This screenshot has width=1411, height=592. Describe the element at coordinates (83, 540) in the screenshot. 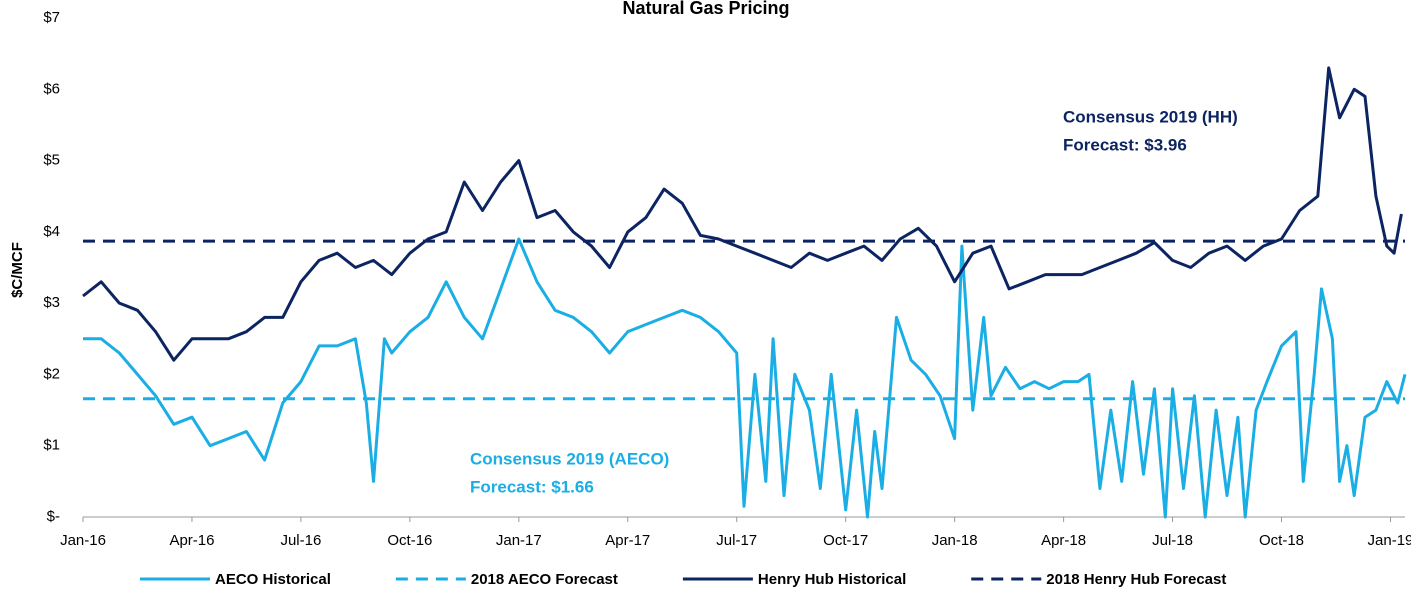

I see `x-tick-label: Jan-16` at that location.